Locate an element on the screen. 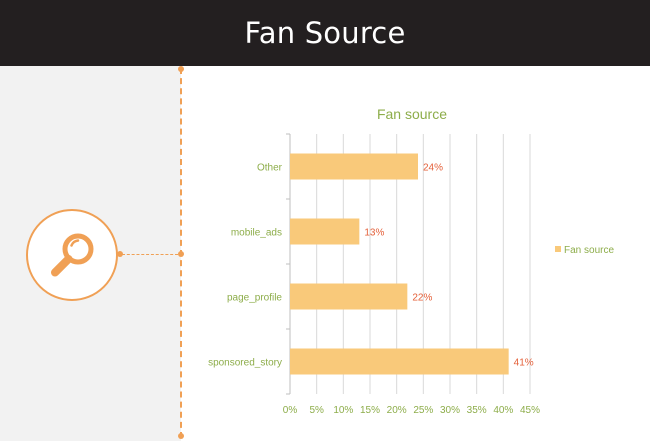  legend-label: Fan source is located at coordinates (589, 250).